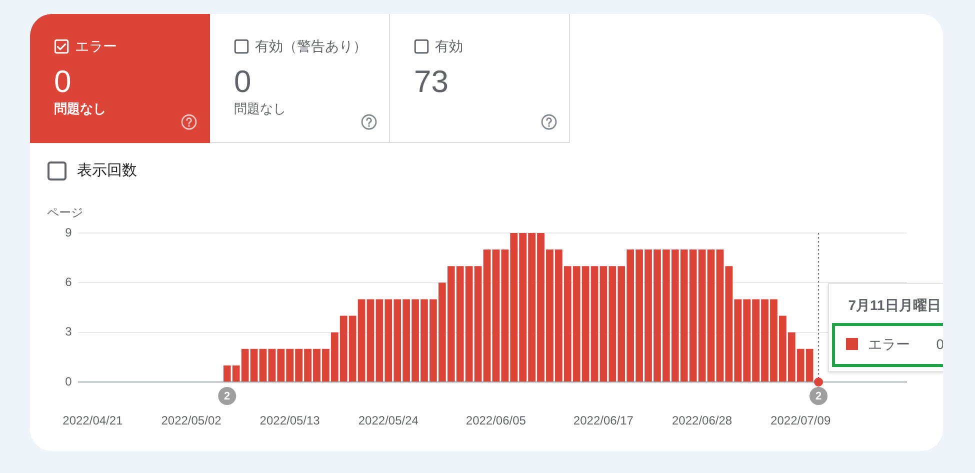 The image size is (975, 473). Describe the element at coordinates (800, 421) in the screenshot. I see `x-tick-label: 2022/07/09` at that location.